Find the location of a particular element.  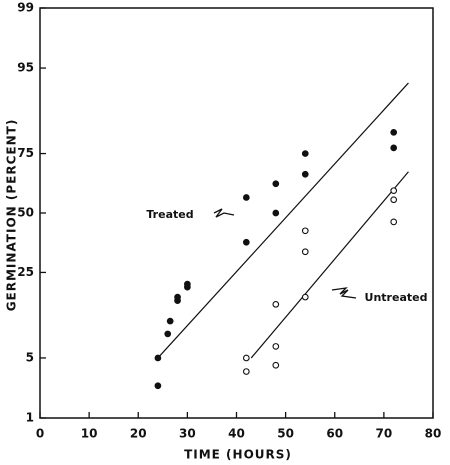

y-tick-label: 5 is located at coordinates (30, 357).